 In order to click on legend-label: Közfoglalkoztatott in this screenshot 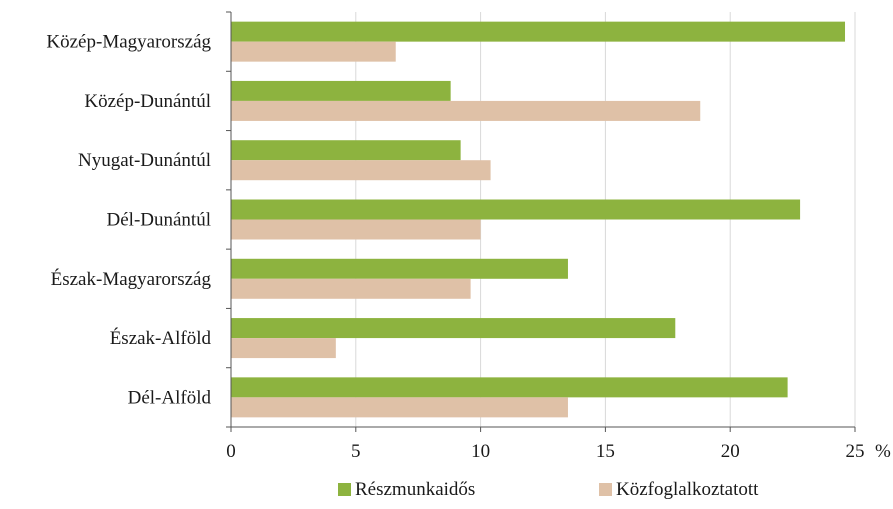, I will do `click(687, 489)`.